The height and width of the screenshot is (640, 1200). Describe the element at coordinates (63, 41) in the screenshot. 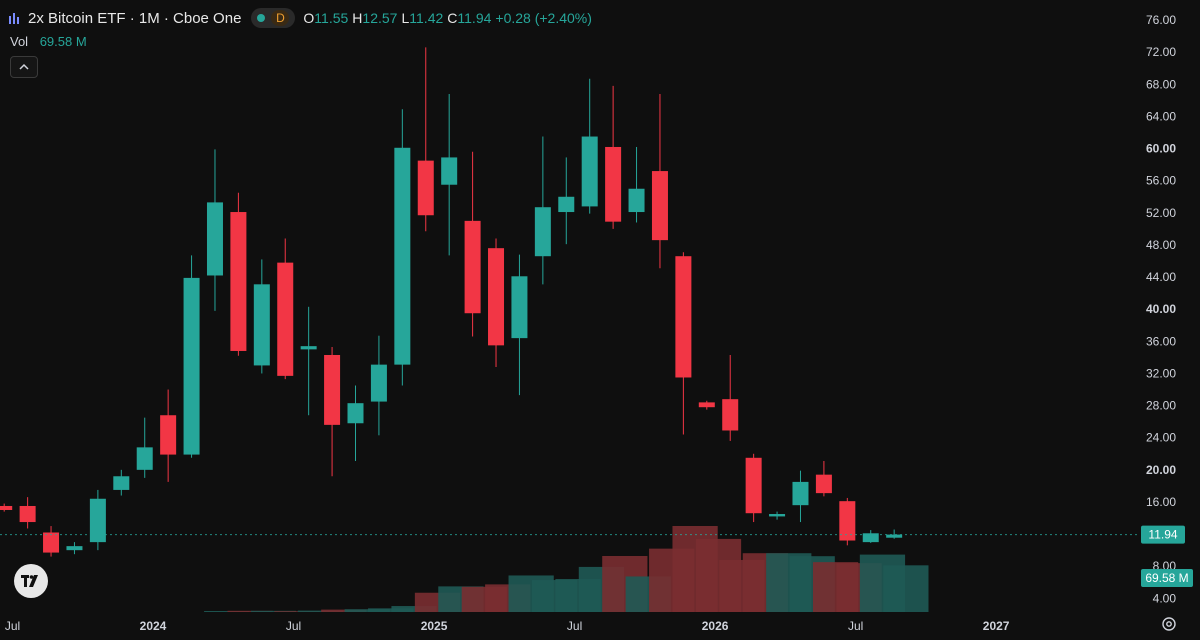

I see `volume-value: 69.58 M` at that location.